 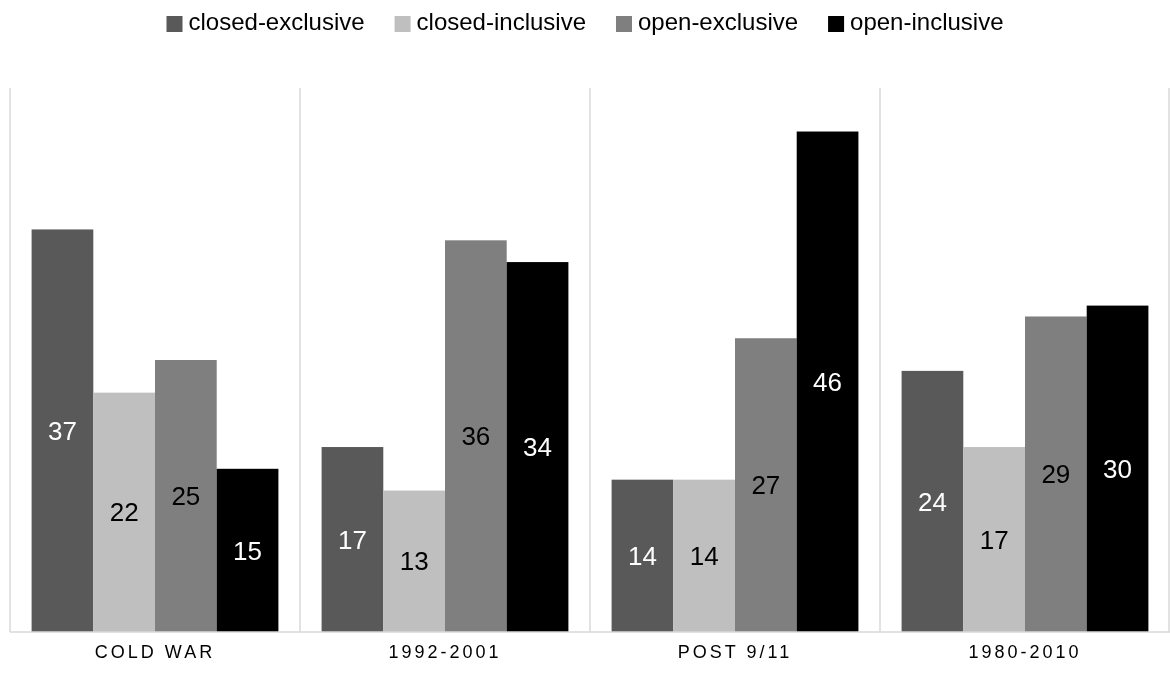 I want to click on x-tick-label: 1992-2001, so click(x=445, y=652).